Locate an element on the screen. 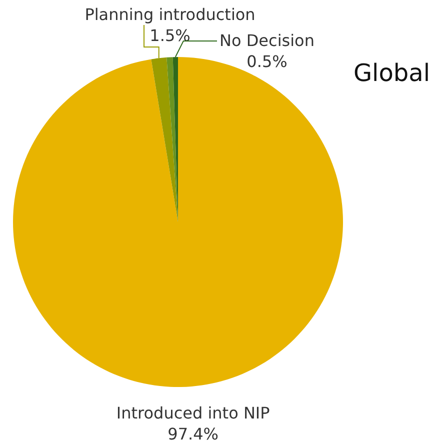 Image resolution: width=440 pixels, height=441 pixels. text: Global is located at coordinates (391, 73).